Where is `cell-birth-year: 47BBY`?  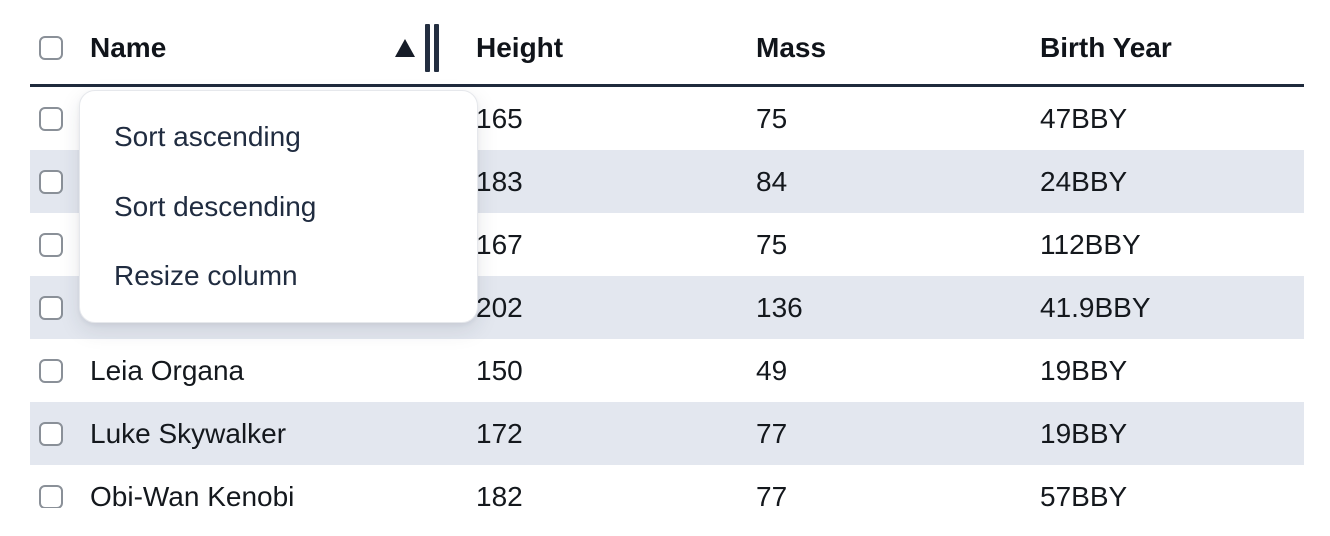
cell-birth-year: 47BBY is located at coordinates (1084, 118).